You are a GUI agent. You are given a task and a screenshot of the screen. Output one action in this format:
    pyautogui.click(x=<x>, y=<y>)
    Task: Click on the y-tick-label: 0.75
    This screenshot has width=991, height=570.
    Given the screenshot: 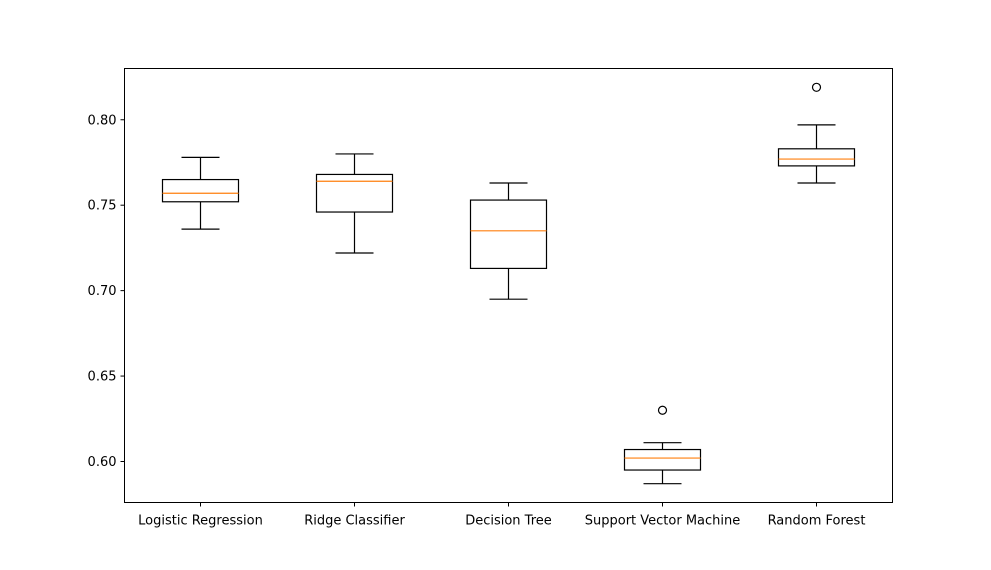 What is the action you would take?
    pyautogui.click(x=102, y=206)
    